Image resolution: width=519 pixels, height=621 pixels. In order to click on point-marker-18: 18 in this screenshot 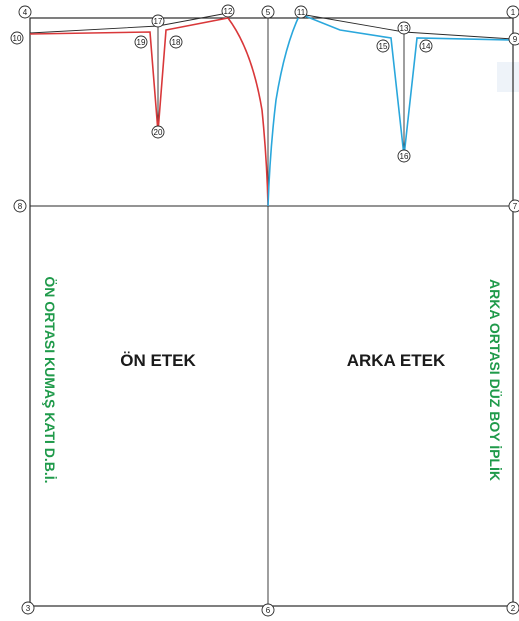, I will do `click(176, 42)`.